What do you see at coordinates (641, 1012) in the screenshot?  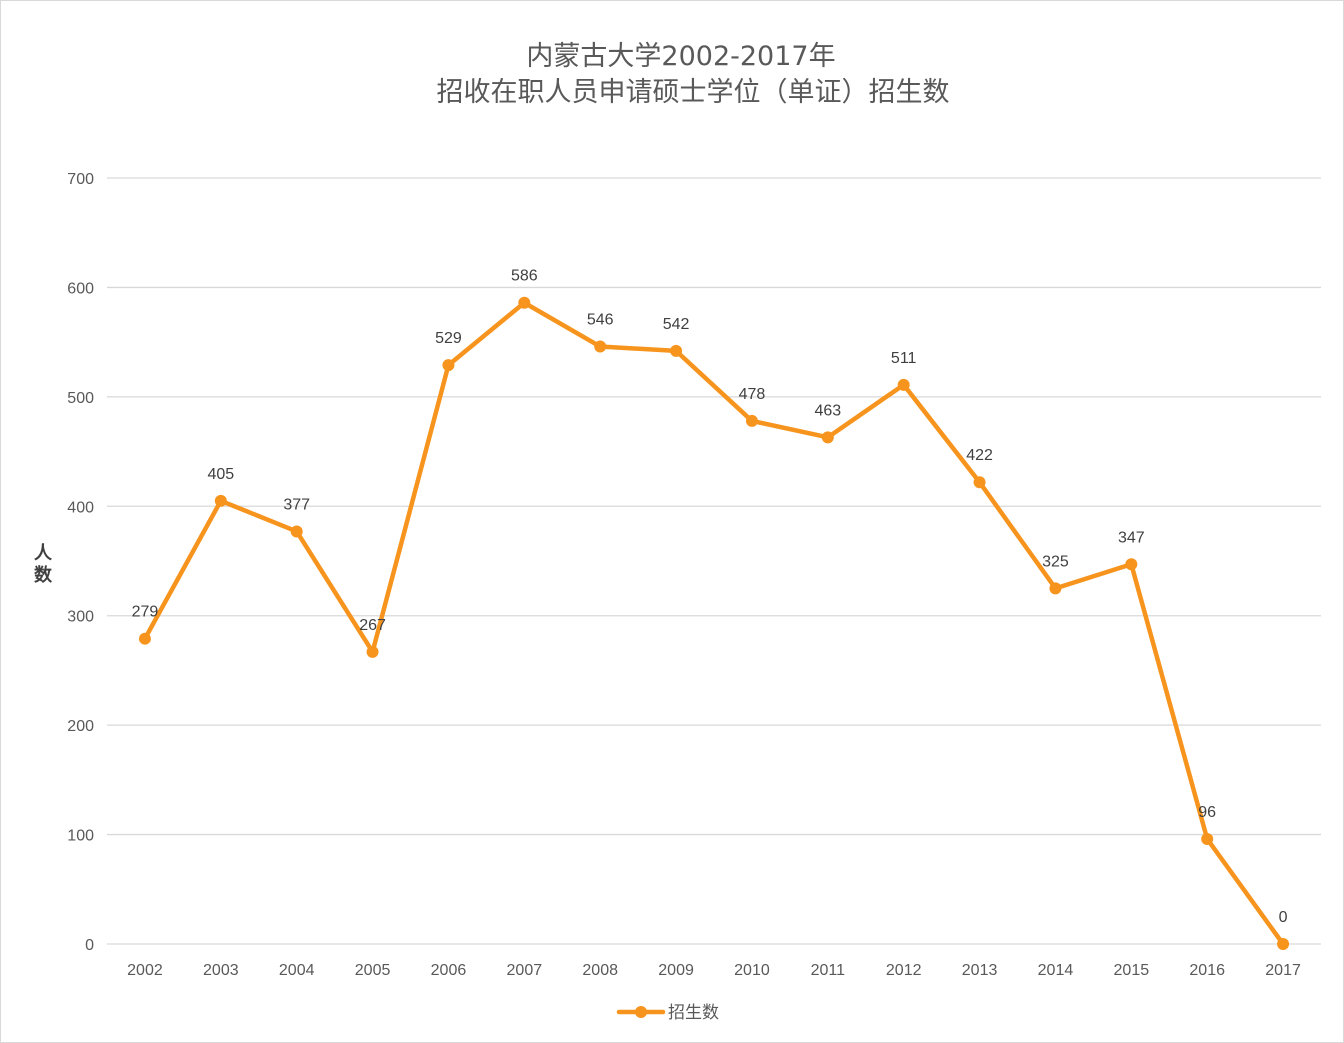 I see `legend-marker` at bounding box center [641, 1012].